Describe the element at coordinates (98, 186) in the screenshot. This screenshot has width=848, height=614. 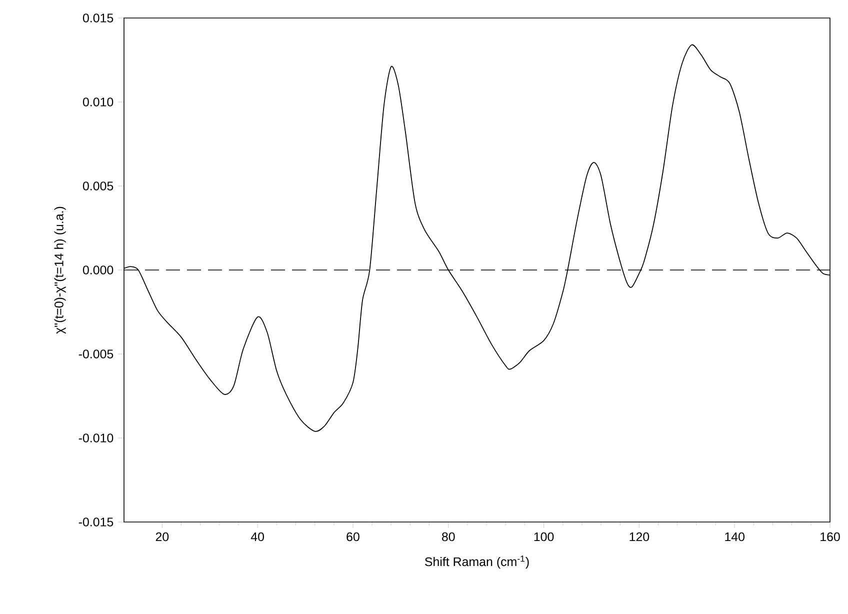
I see `y-tick-label: 0.005` at that location.